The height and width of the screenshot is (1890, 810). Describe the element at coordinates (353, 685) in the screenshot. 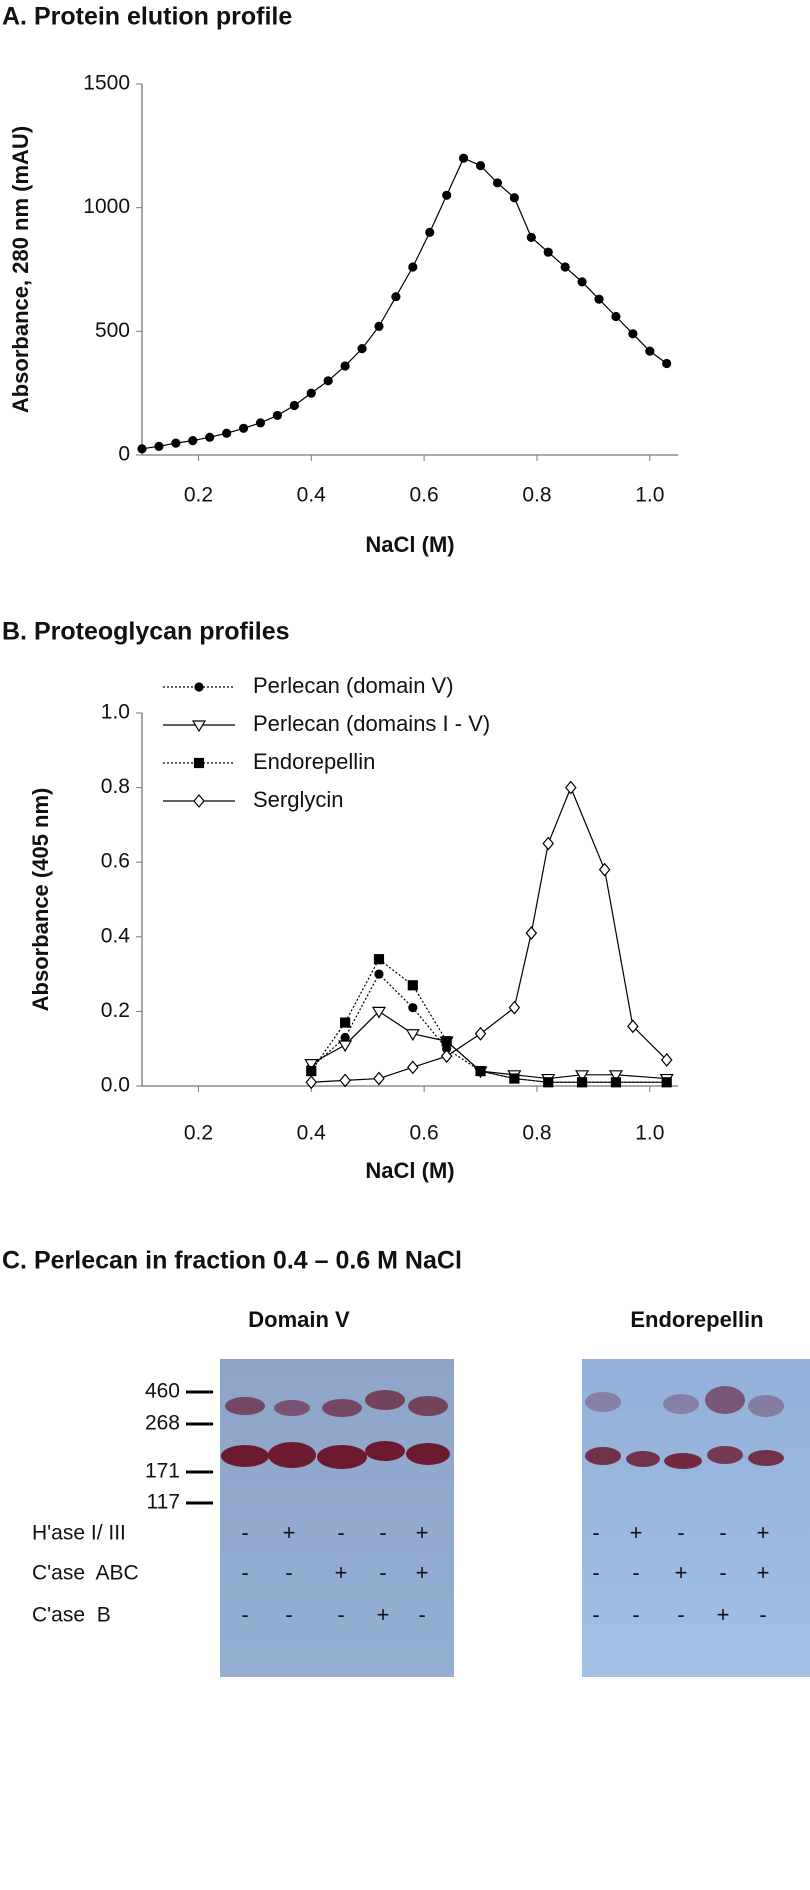

I see `legend-label: Perlecan (domain V)` at that location.